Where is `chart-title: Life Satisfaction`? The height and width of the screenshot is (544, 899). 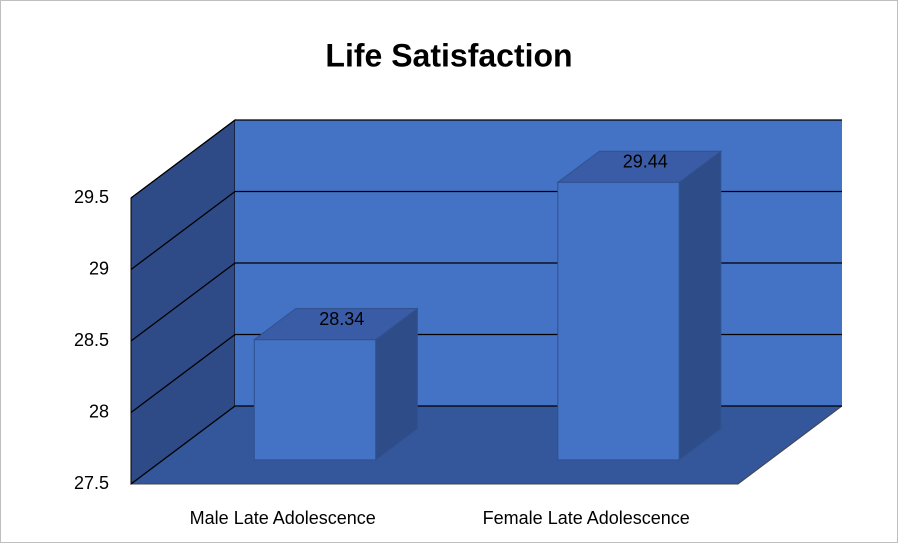
chart-title: Life Satisfaction is located at coordinates (448, 55).